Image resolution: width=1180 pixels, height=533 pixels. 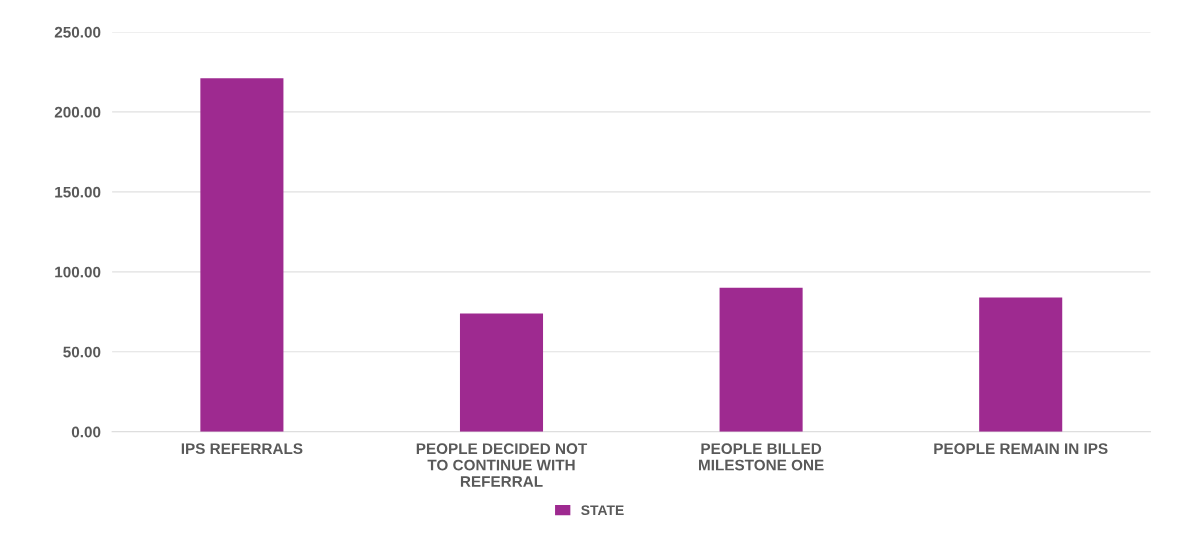 I want to click on x-tick-label: PEOPLE REMAIN IN IPS, so click(x=1021, y=449).